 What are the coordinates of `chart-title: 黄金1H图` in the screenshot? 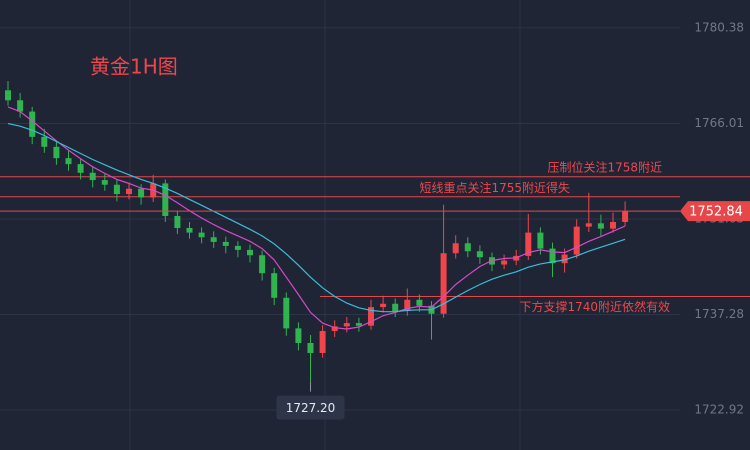 It's located at (134, 67).